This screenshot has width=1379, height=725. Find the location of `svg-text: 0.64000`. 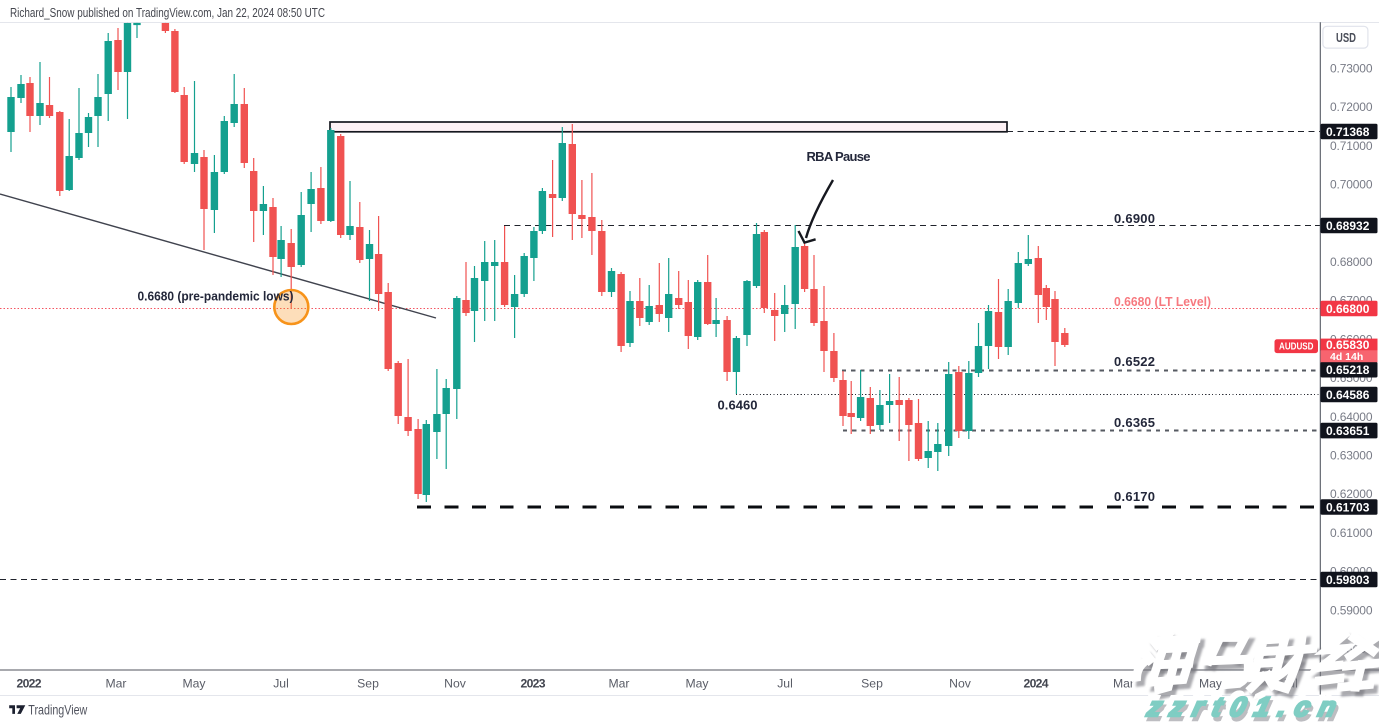

svg-text: 0.64000 is located at coordinates (1351, 417).